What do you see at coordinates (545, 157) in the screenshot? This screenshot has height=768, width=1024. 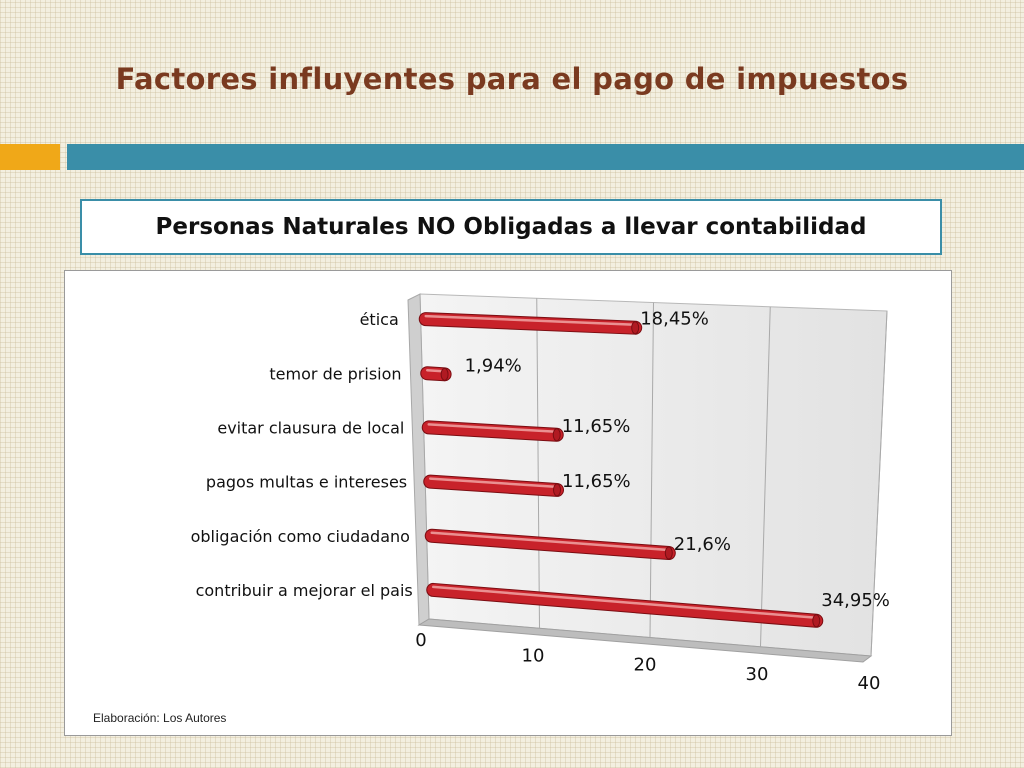 I see `accent-bar-teal` at bounding box center [545, 157].